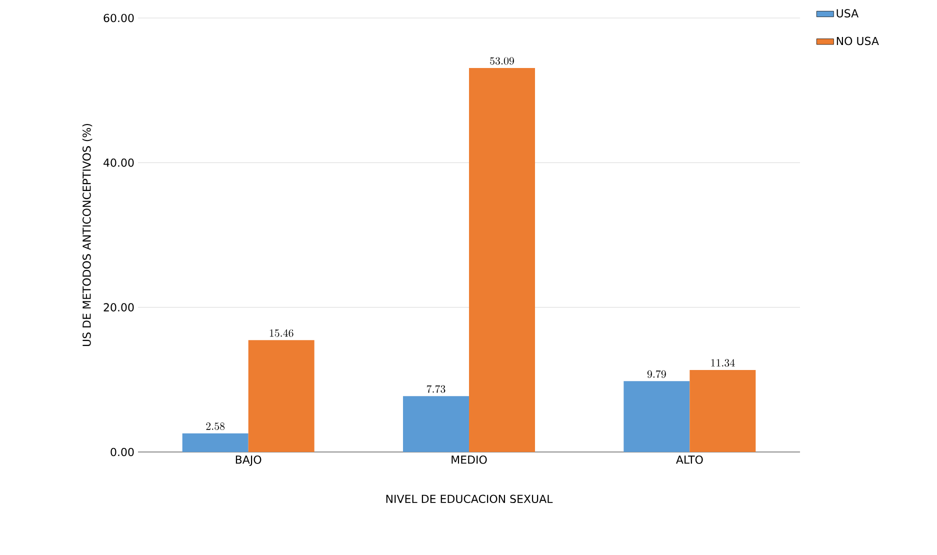 The height and width of the screenshot is (555, 937). Describe the element at coordinates (656, 374) in the screenshot. I see `data-label: 9.79` at that location.